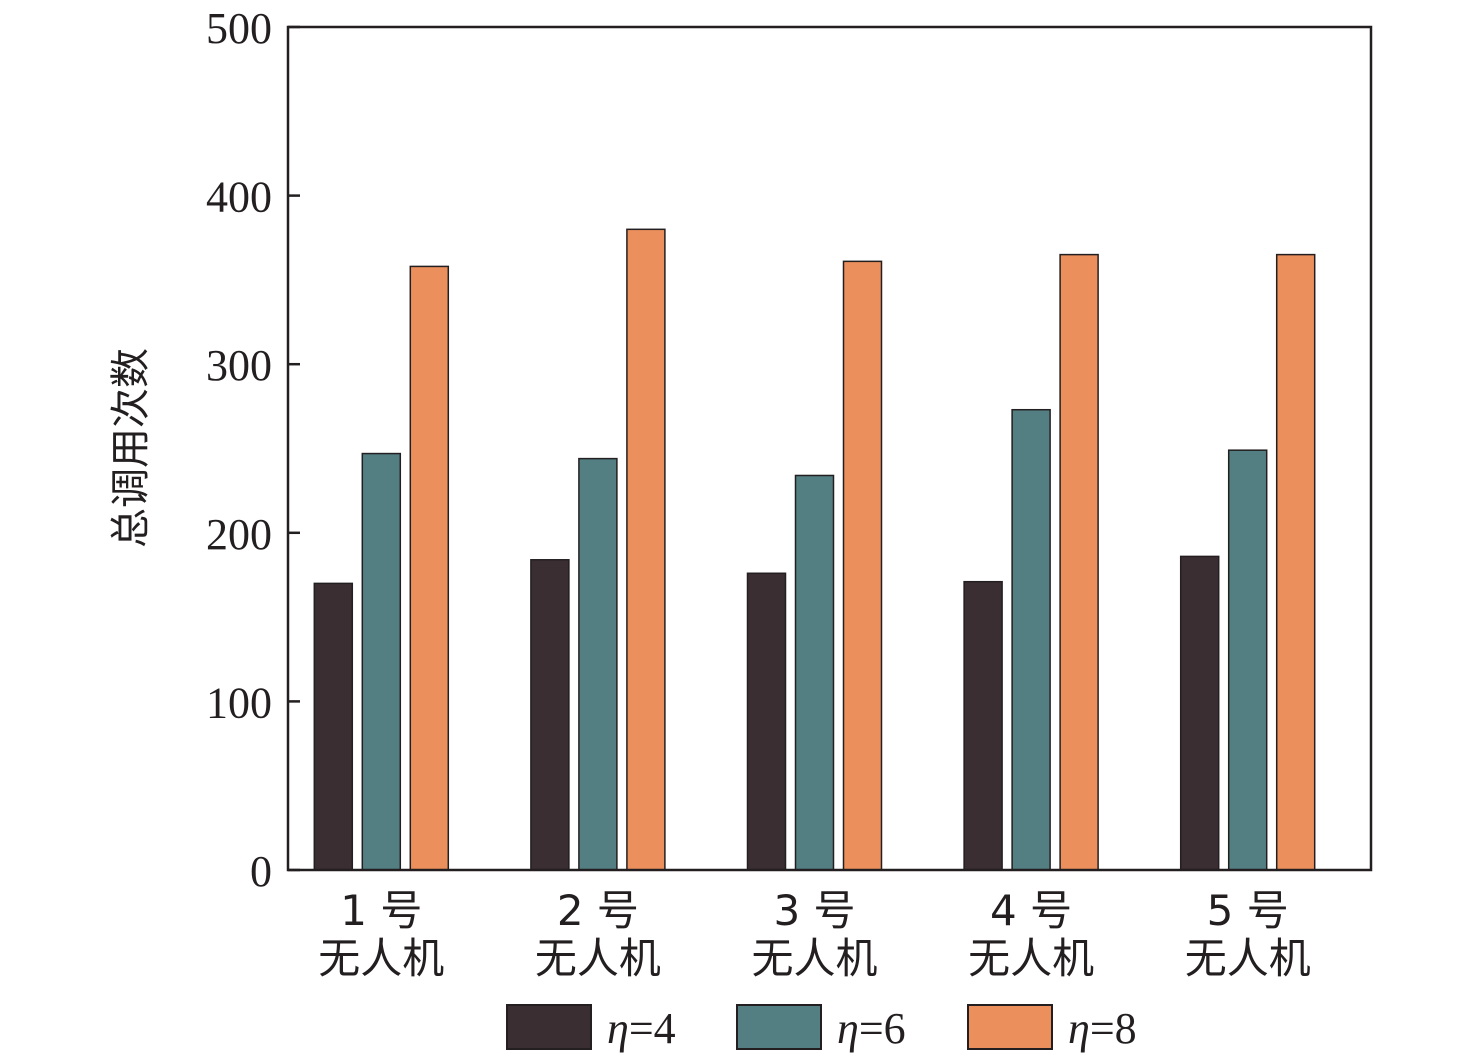 Image resolution: width=1476 pixels, height=1057 pixels. Describe the element at coordinates (239, 702) in the screenshot. I see `y-tick-label: 100` at that location.